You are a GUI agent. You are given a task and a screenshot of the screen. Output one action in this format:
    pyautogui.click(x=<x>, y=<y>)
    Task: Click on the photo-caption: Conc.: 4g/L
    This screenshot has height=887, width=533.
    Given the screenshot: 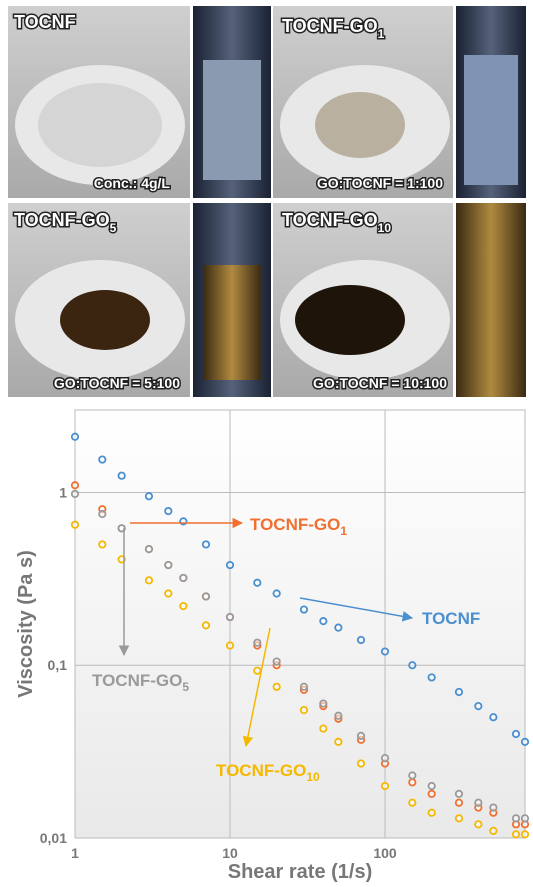 What is the action you would take?
    pyautogui.click(x=132, y=183)
    